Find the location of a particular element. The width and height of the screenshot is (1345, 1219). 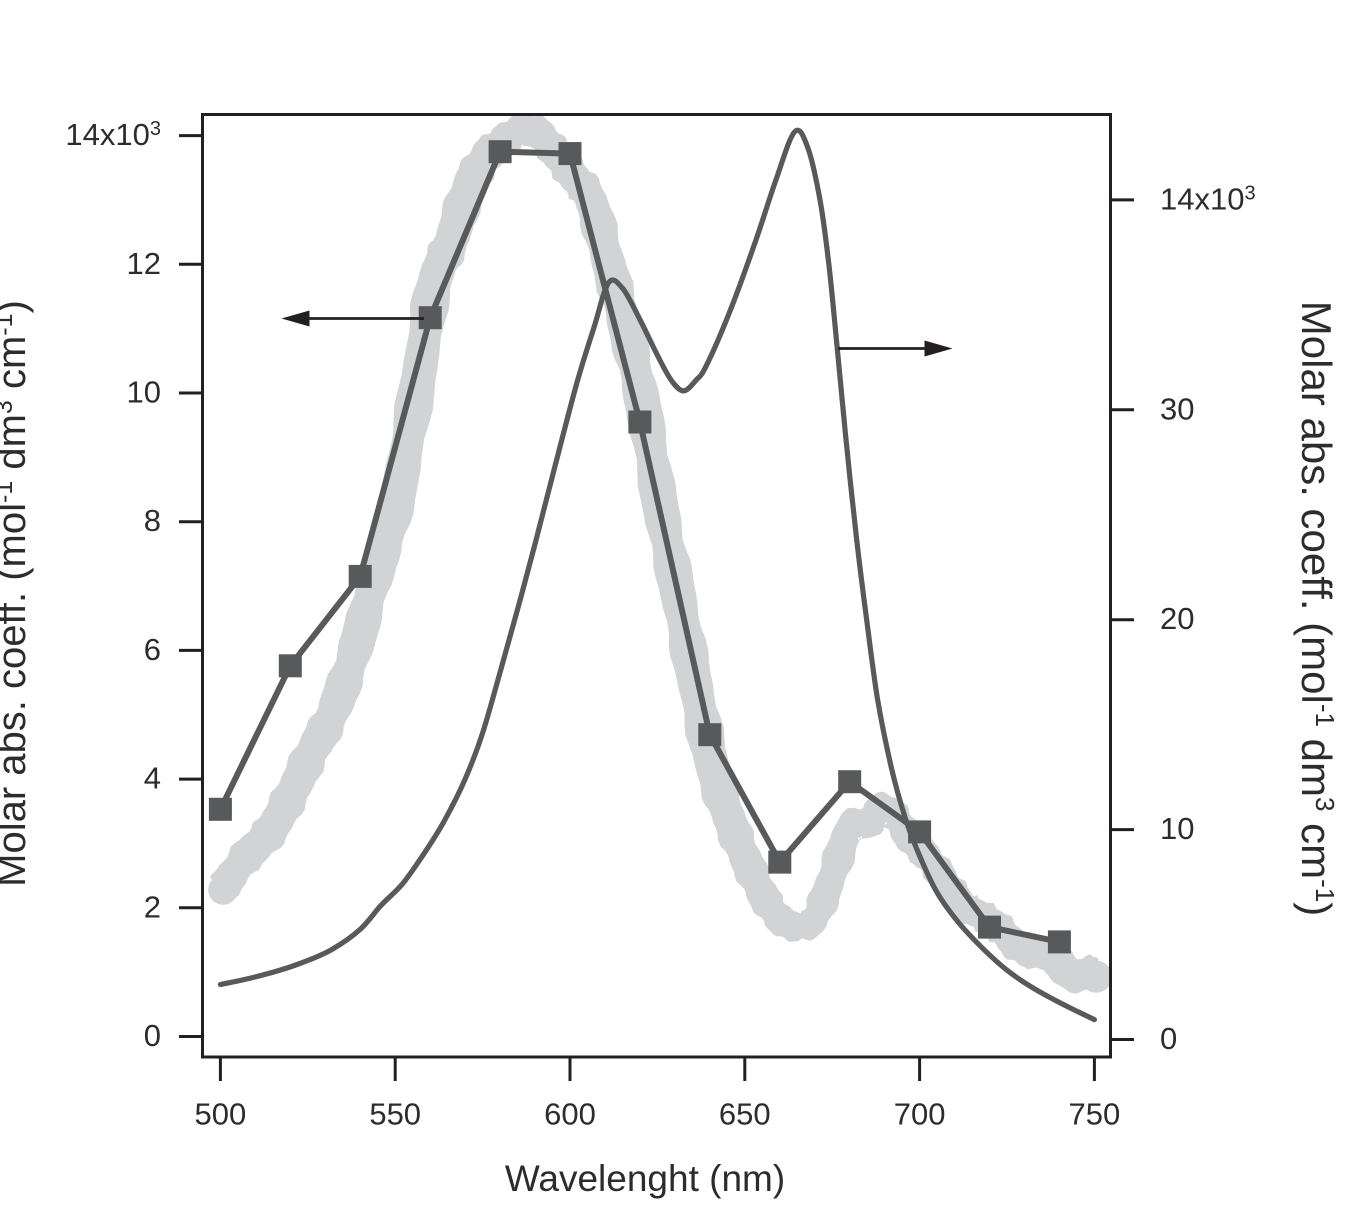

svg-text: 500 is located at coordinates (221, 1114).